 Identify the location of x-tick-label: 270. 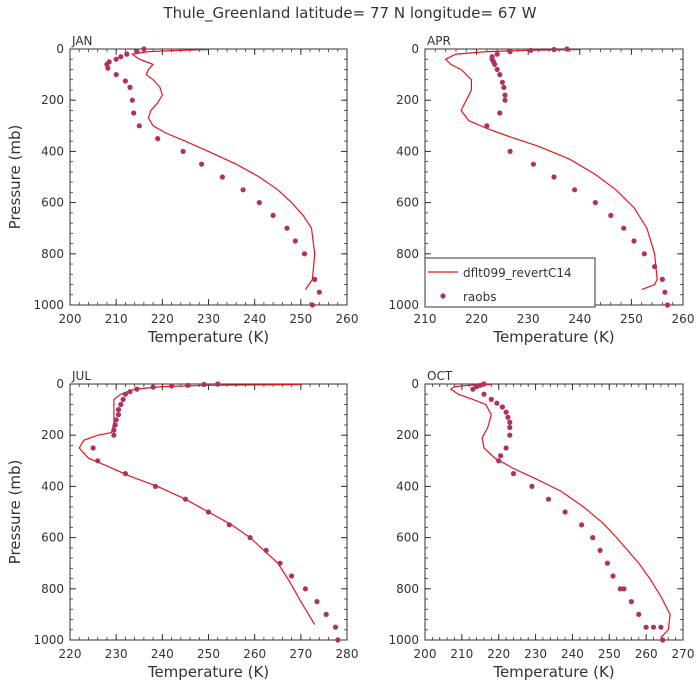
(300, 654).